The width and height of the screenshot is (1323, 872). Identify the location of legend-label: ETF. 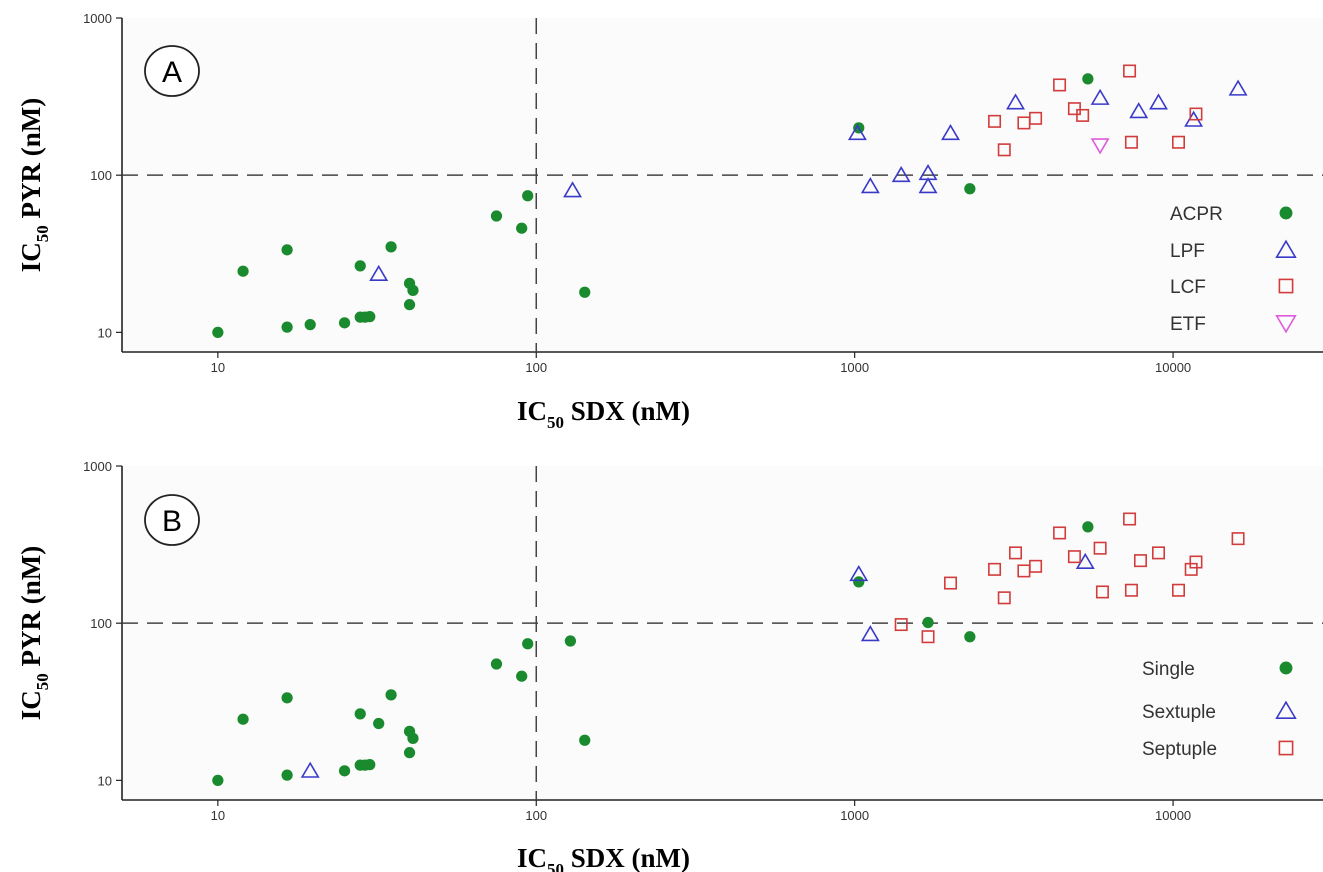
(1188, 324).